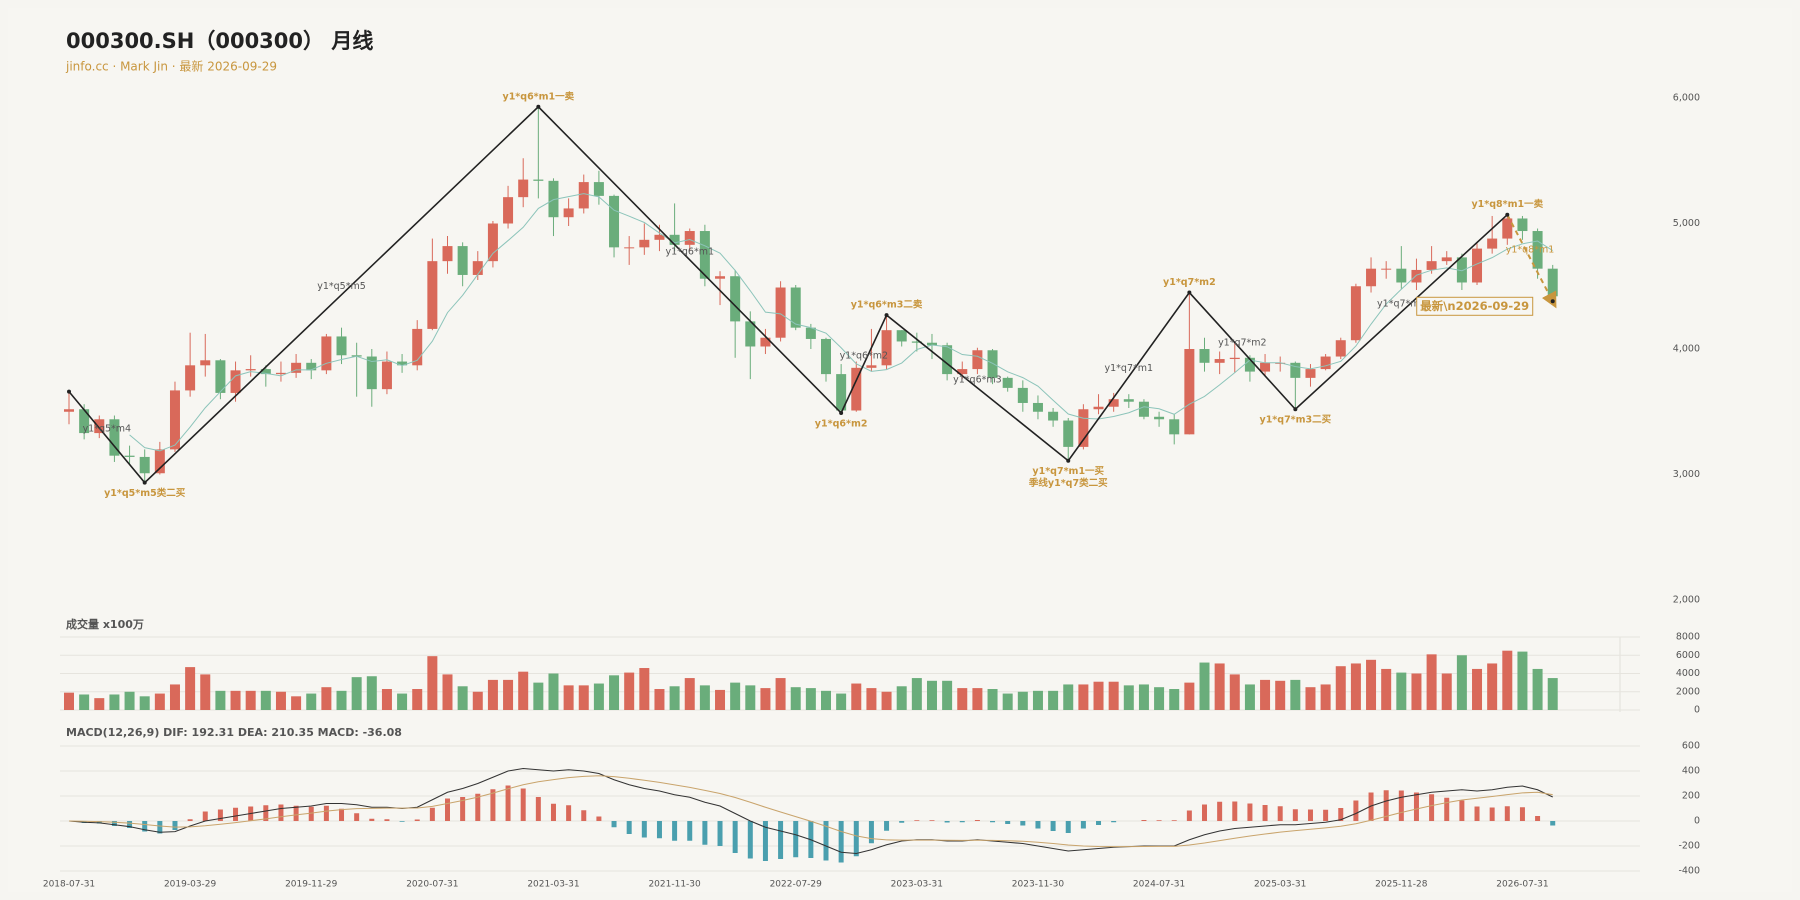 The width and height of the screenshot is (1800, 900). I want to click on y-tick-label: 6,000, so click(1686, 98).